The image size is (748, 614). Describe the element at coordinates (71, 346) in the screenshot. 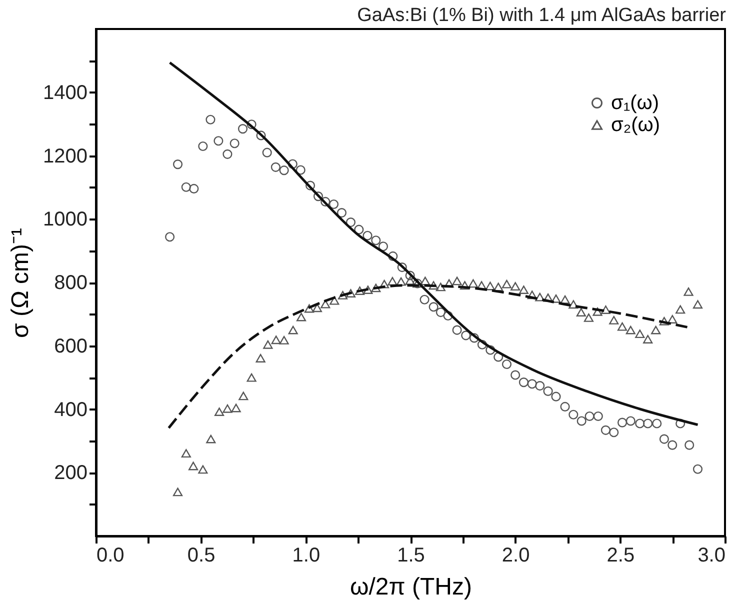

I see `y-tick-label: 600` at that location.